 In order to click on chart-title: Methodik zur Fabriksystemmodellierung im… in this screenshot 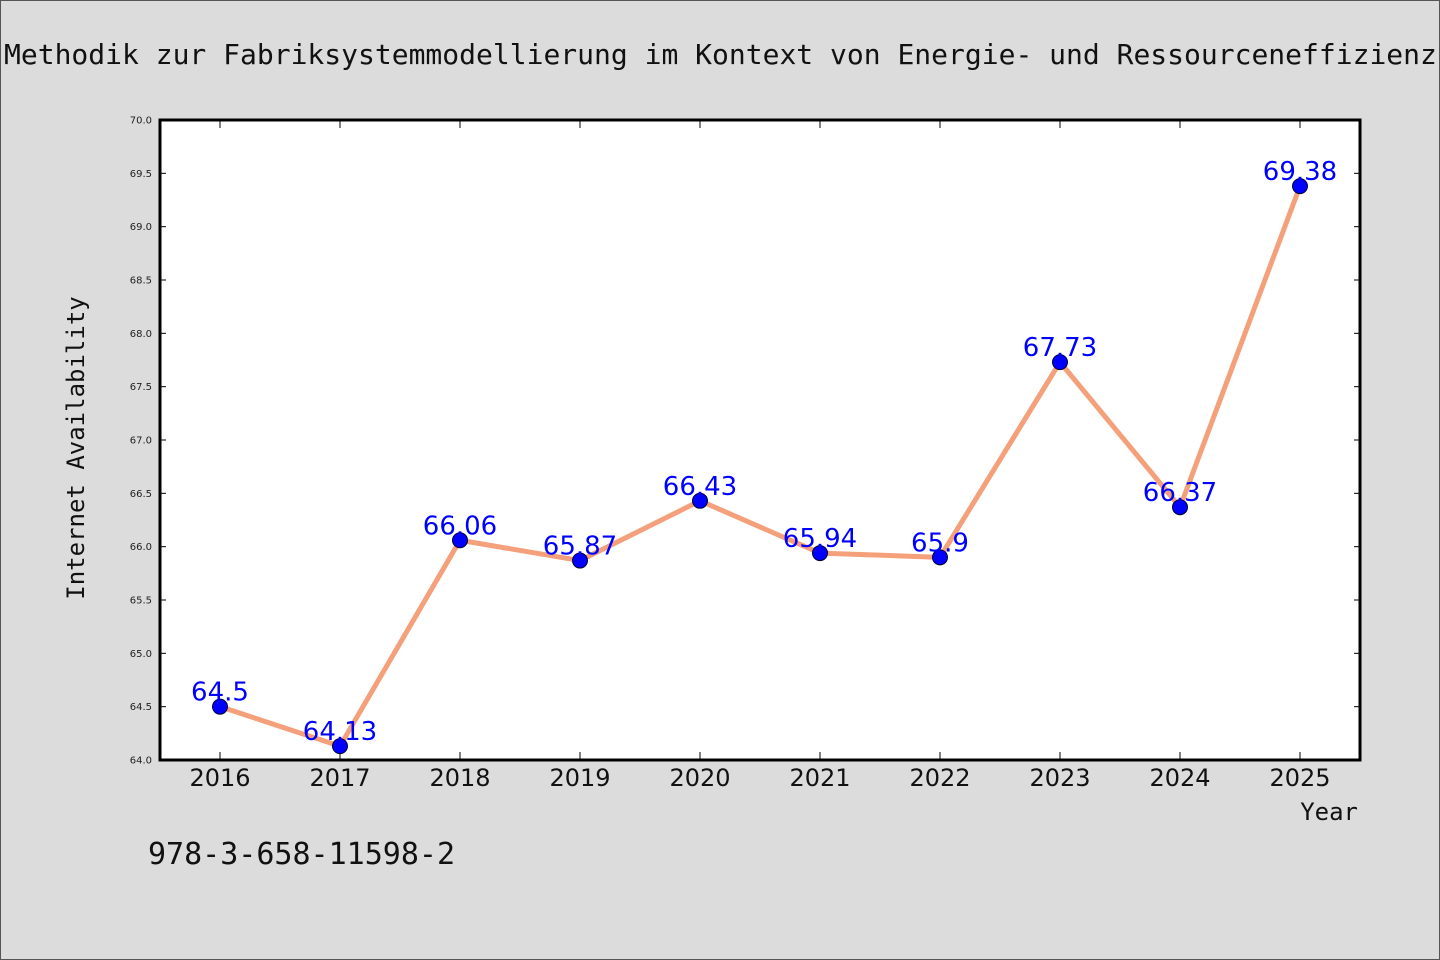, I will do `click(720, 54)`.